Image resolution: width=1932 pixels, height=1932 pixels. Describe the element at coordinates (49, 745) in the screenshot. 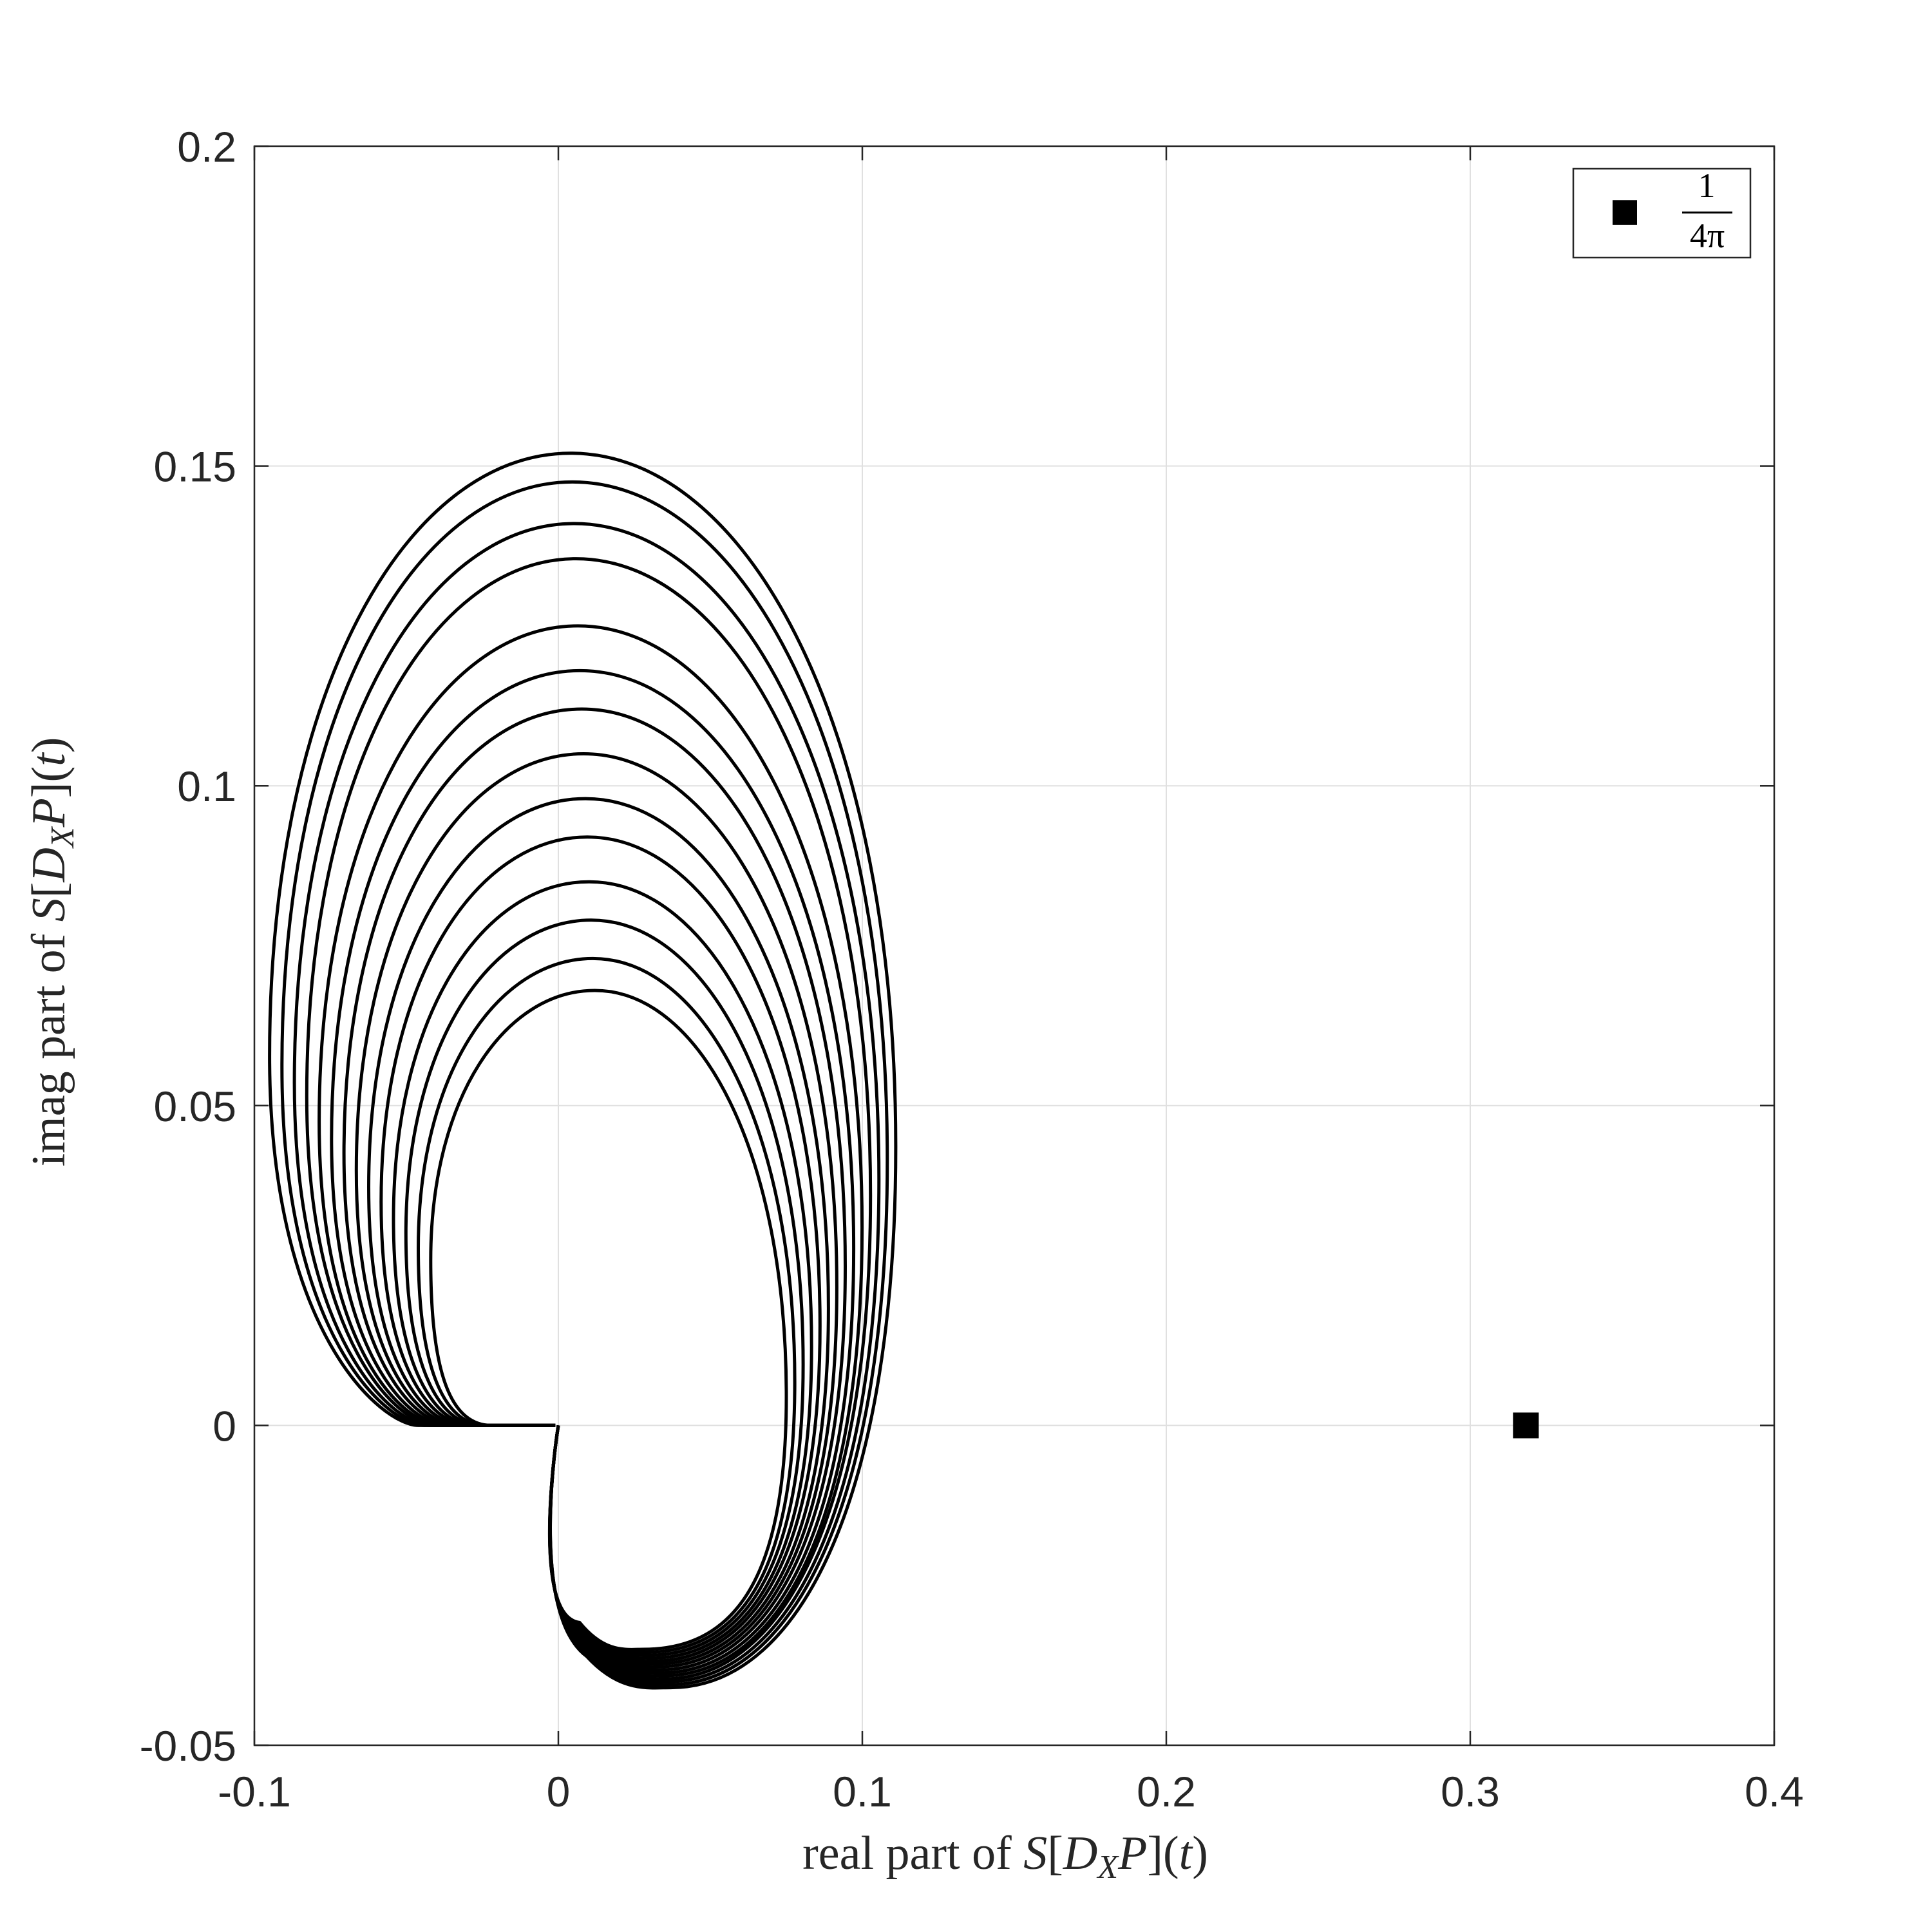

I see `y-axis-label-end: )` at that location.